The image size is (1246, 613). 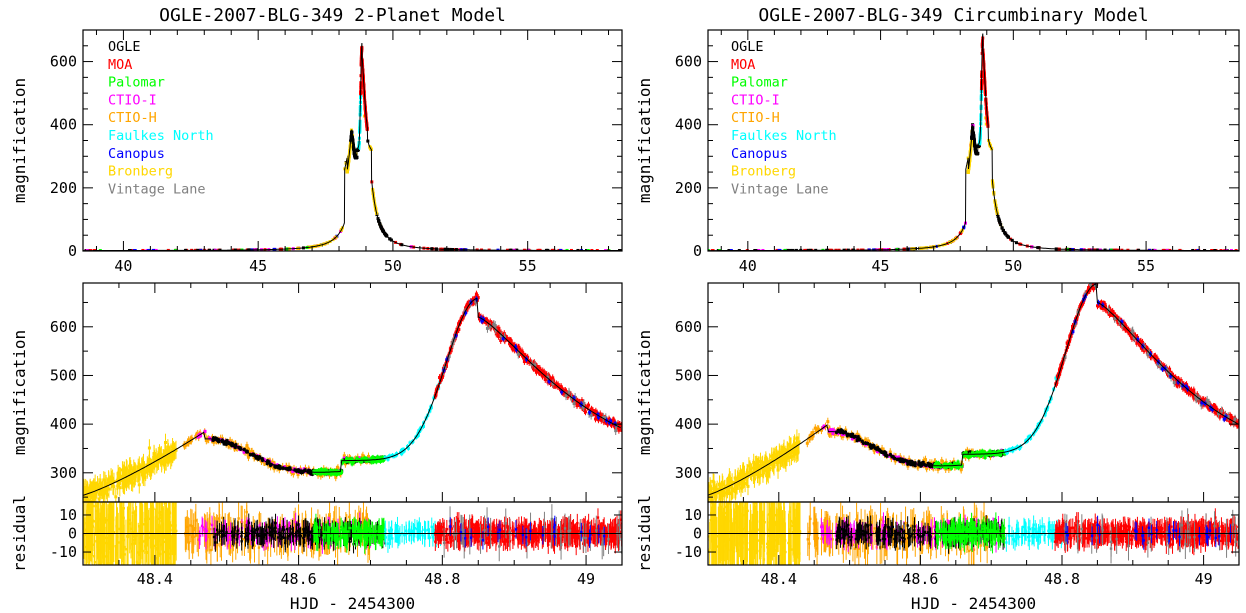 What do you see at coordinates (238, 530) in the screenshot?
I see `residual-point-ogle` at bounding box center [238, 530].